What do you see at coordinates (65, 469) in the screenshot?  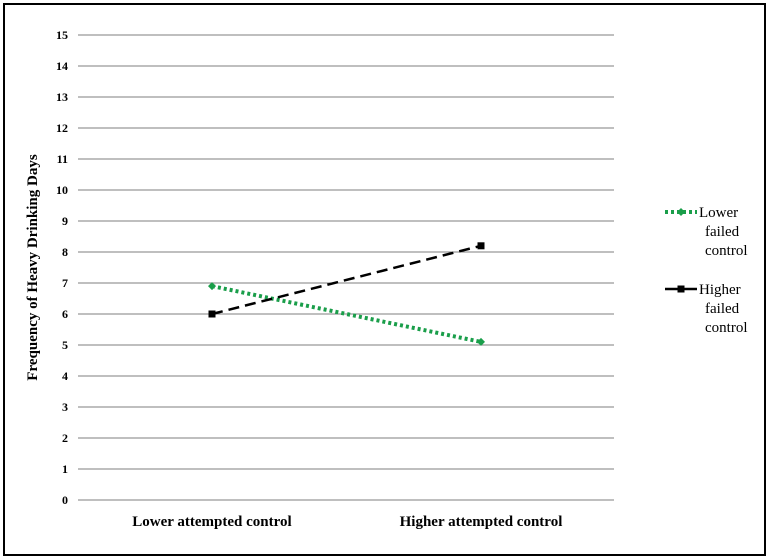 I see `y-tick-label: 1` at bounding box center [65, 469].